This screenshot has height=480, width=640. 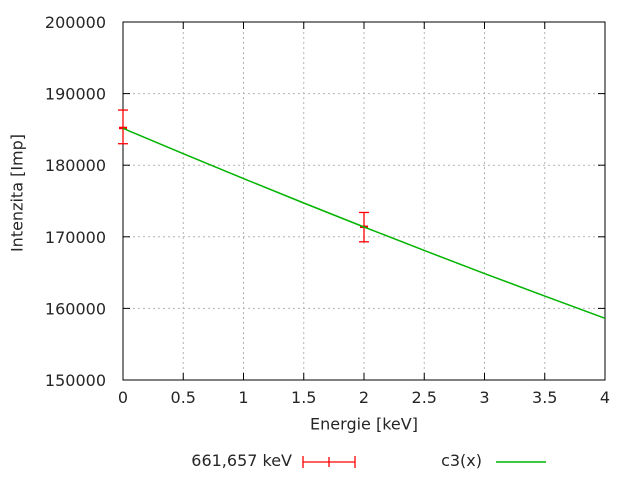 What do you see at coordinates (183, 397) in the screenshot?
I see `x-tick-label: 0.5` at bounding box center [183, 397].